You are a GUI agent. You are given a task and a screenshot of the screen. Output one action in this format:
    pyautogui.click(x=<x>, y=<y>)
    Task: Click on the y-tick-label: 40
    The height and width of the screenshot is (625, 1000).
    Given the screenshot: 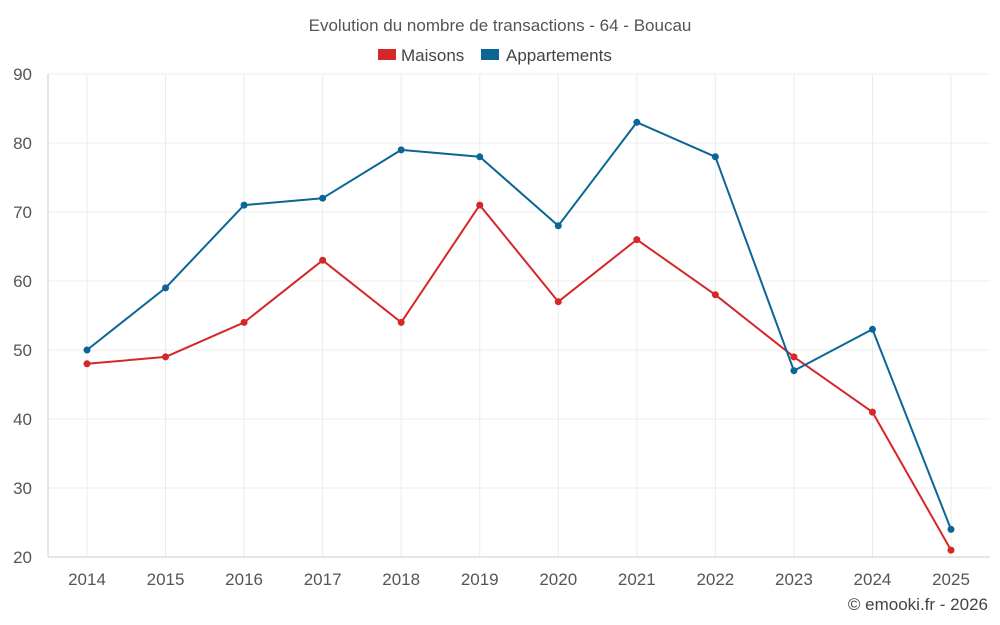 What is the action you would take?
    pyautogui.click(x=22, y=419)
    